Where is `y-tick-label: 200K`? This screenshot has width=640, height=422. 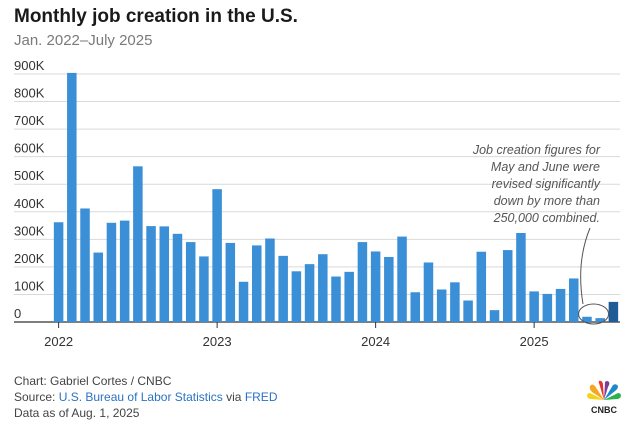
y-tick-label: 200K is located at coordinates (29, 258).